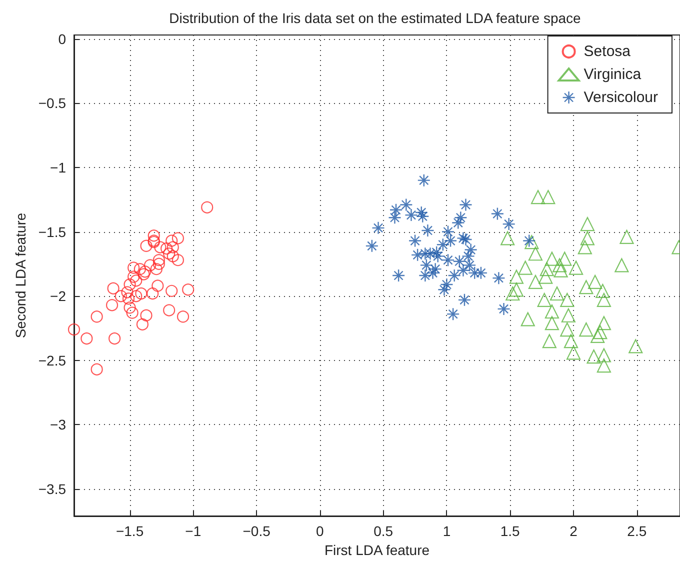  I want to click on x-tick-label: −1.5, so click(130, 531).